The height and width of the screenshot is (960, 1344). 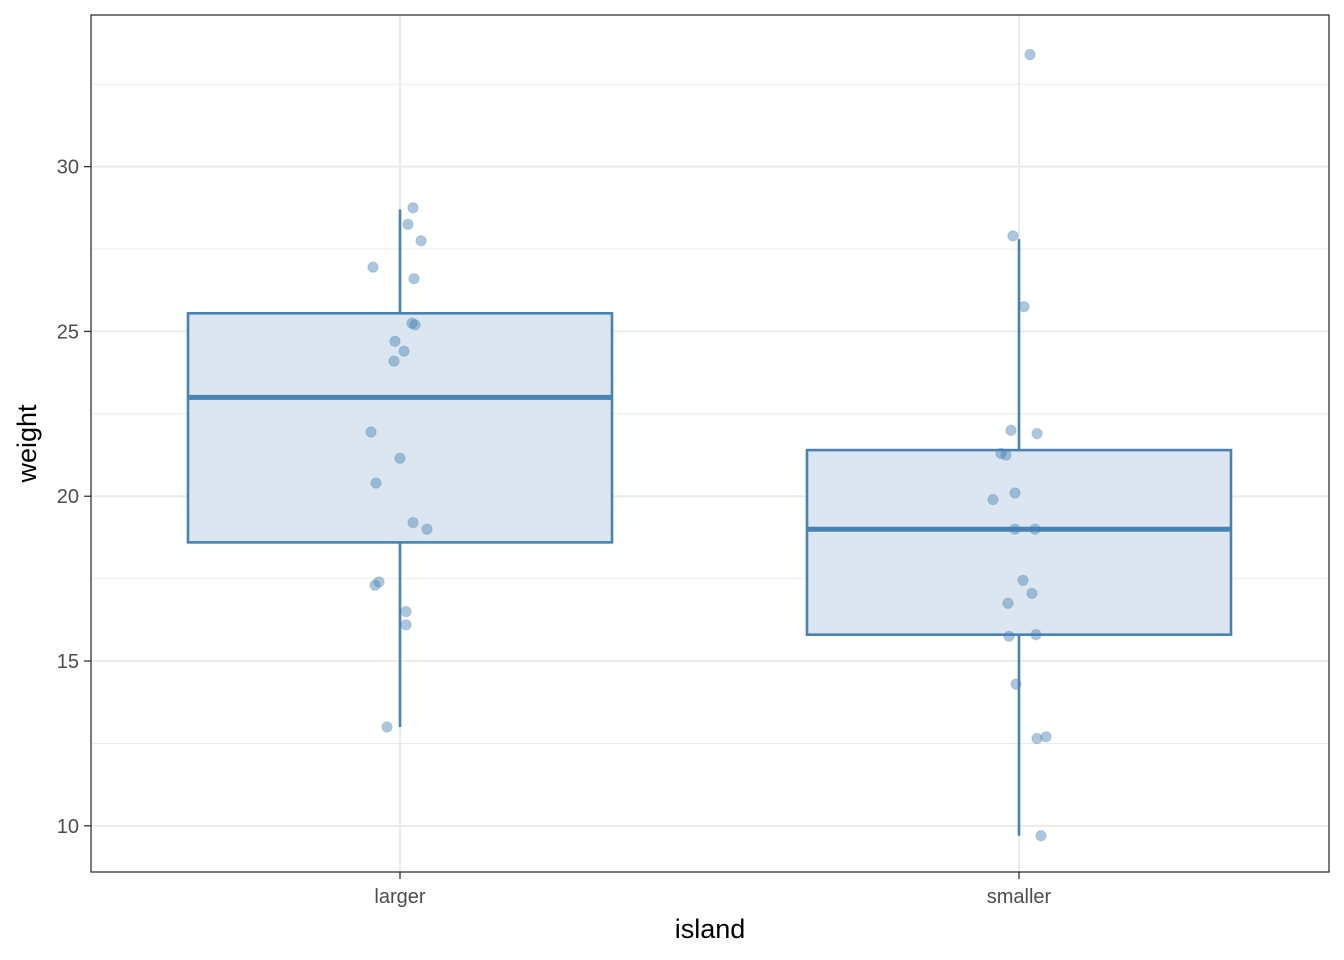 What do you see at coordinates (68, 662) in the screenshot?
I see `y-tick-label: 15` at bounding box center [68, 662].